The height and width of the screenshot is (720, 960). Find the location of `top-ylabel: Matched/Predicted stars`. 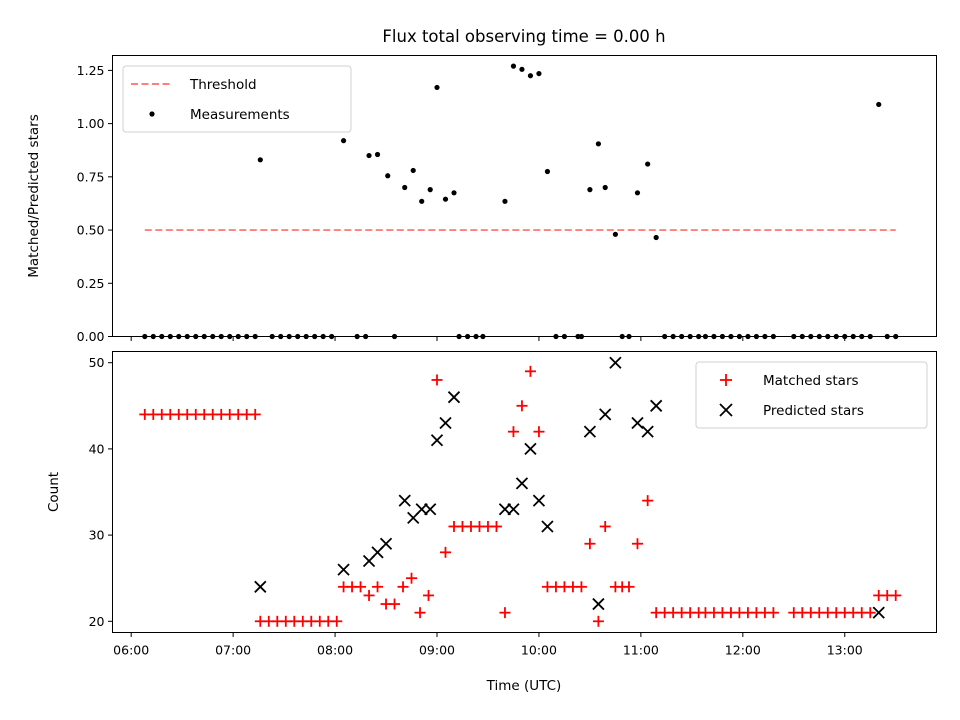

top-ylabel: Matched/Predicted stars is located at coordinates (34, 195).